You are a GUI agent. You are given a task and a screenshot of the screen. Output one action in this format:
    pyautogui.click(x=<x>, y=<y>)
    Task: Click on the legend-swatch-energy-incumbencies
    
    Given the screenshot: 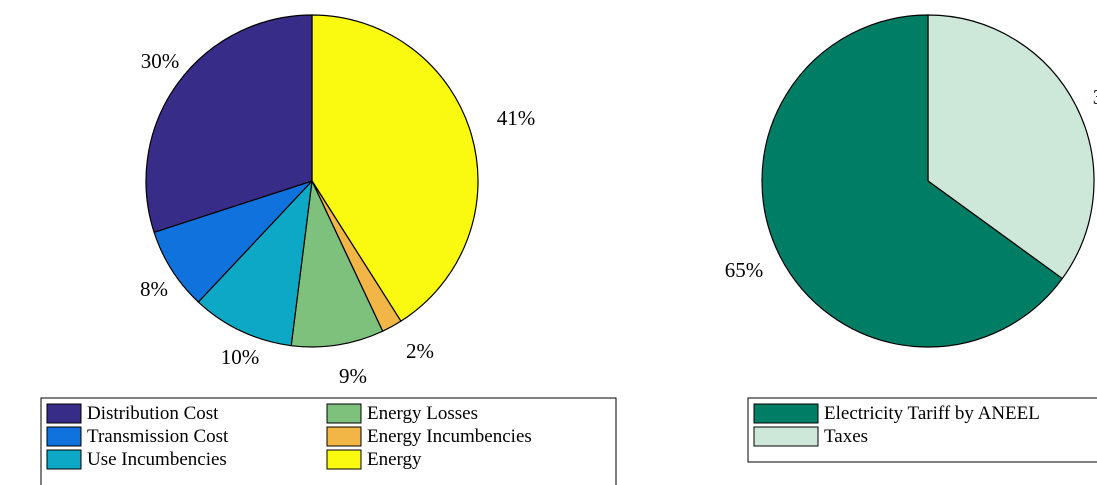 What is the action you would take?
    pyautogui.click(x=344, y=436)
    